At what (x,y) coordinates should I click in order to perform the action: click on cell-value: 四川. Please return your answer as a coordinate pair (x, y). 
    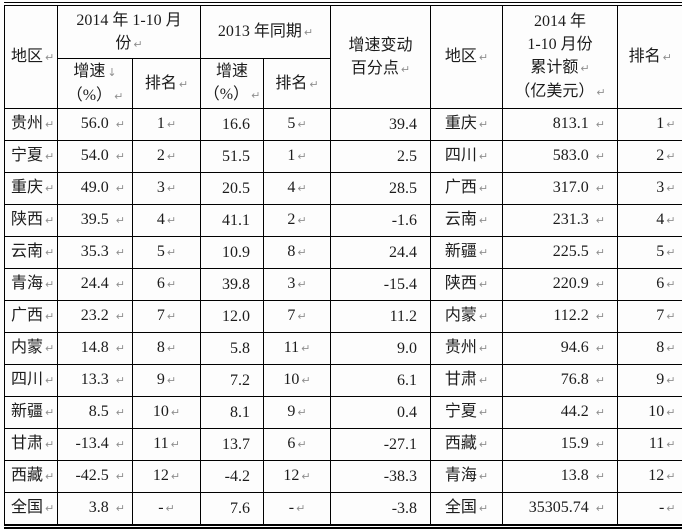
    Looking at the image, I should click on (461, 155).